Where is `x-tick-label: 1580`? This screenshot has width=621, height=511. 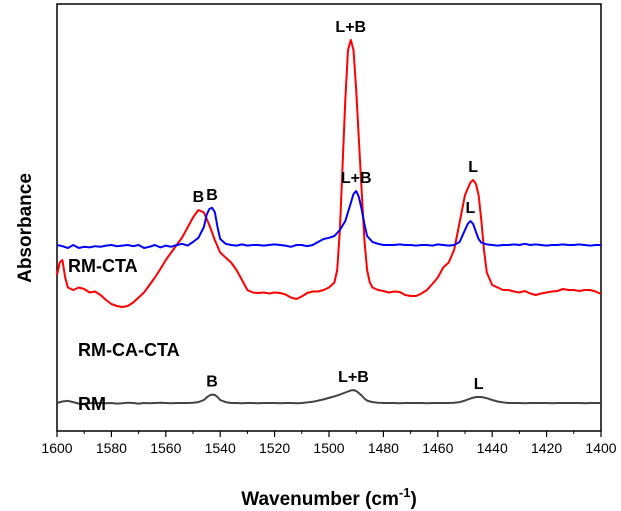 x-tick-label: 1580 is located at coordinates (111, 448).